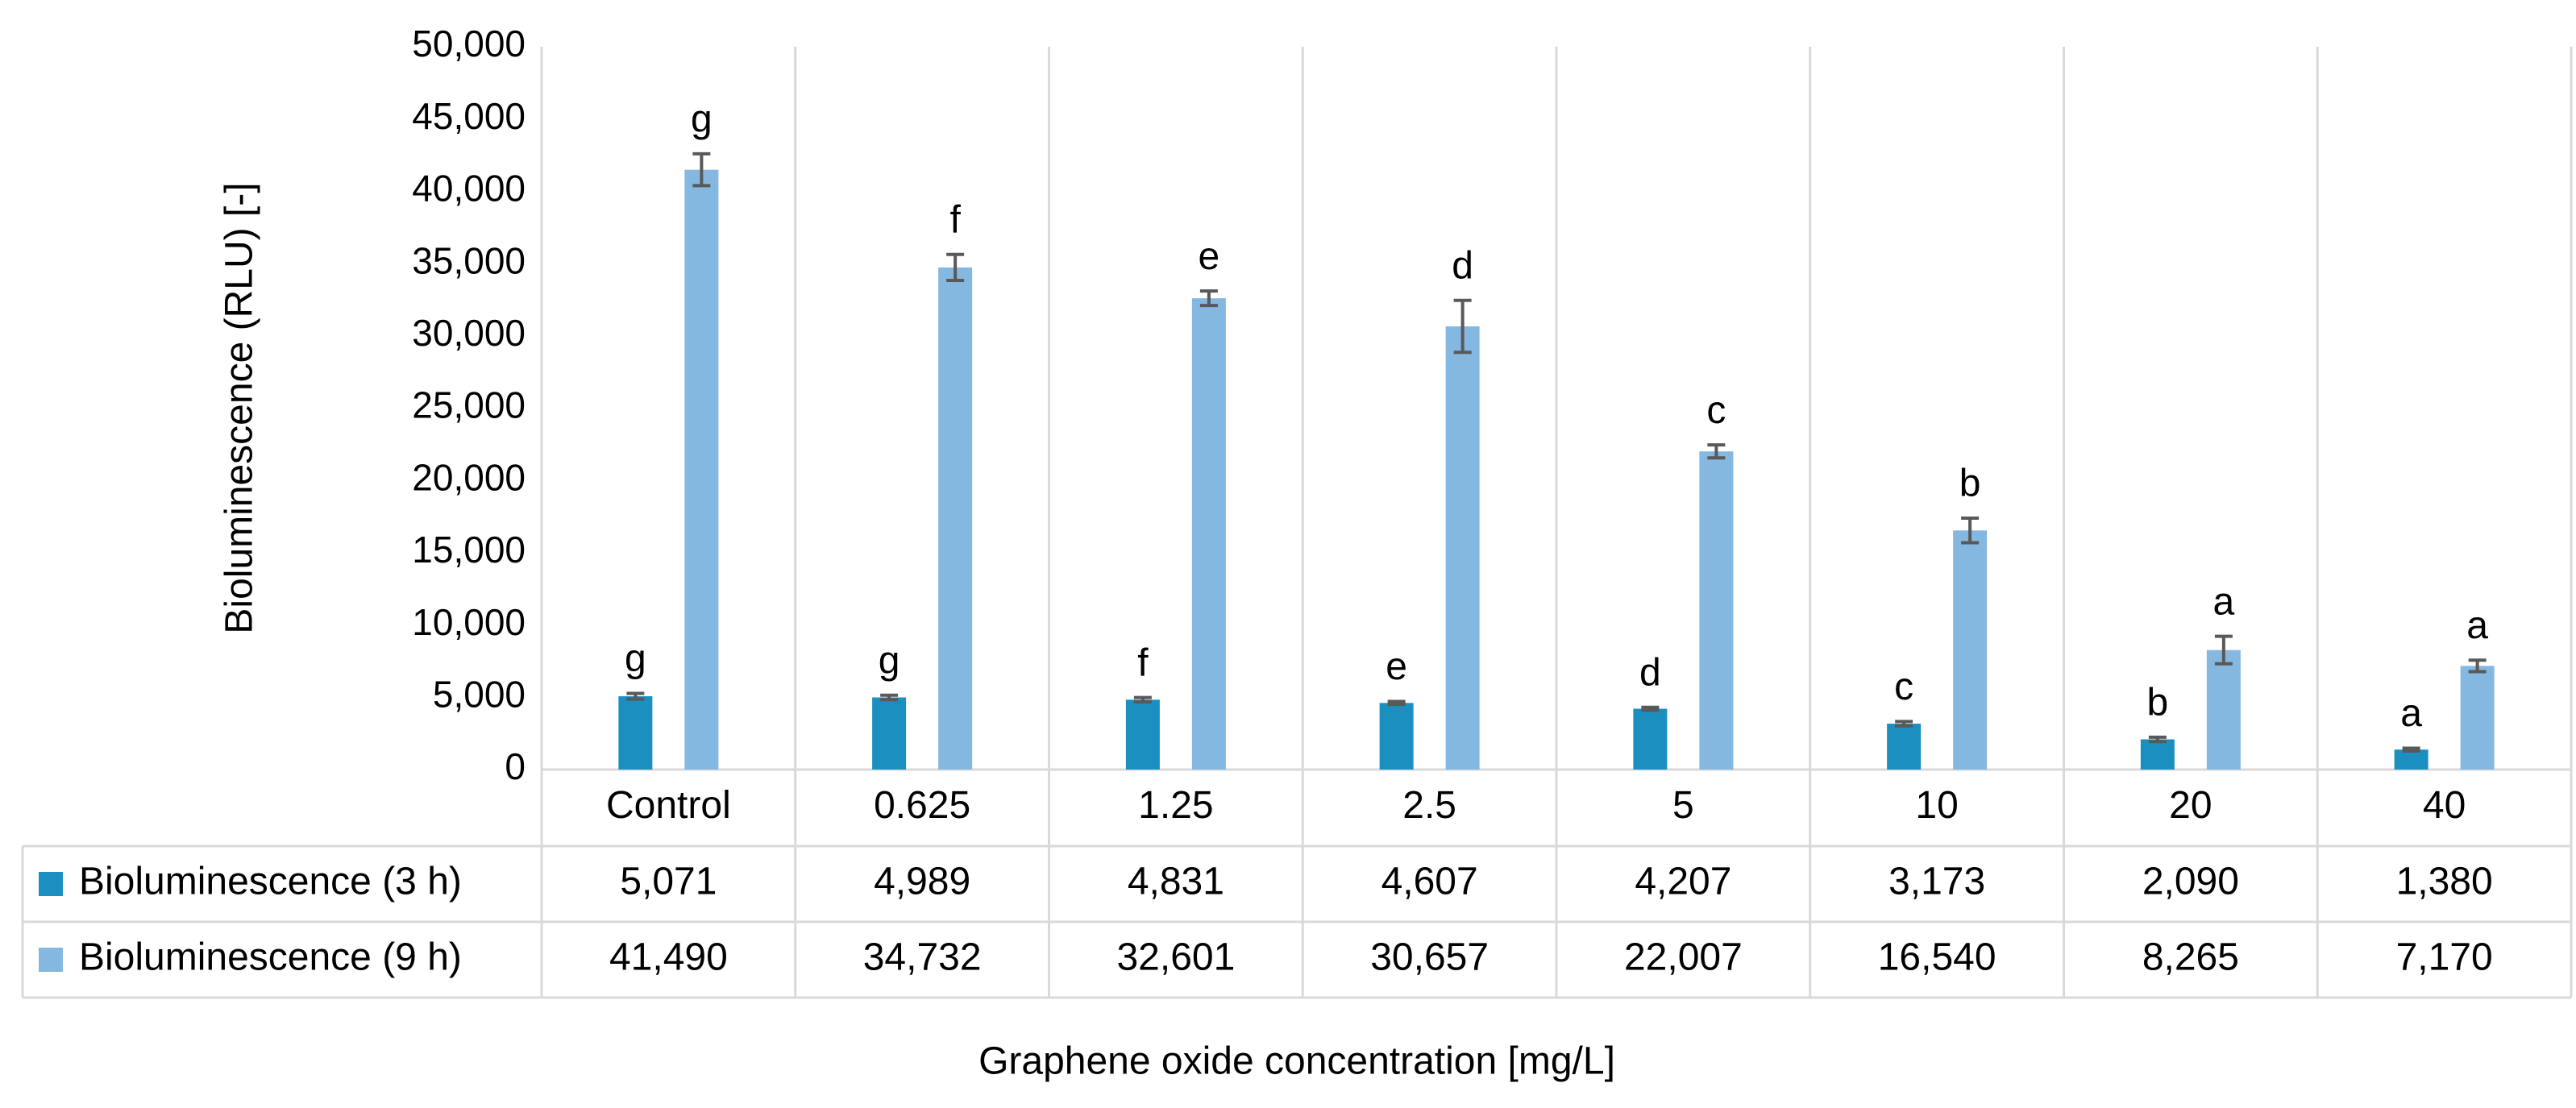 Image resolution: width=2576 pixels, height=1108 pixels. I want to click on x-tick-label: 20, so click(2190, 805).